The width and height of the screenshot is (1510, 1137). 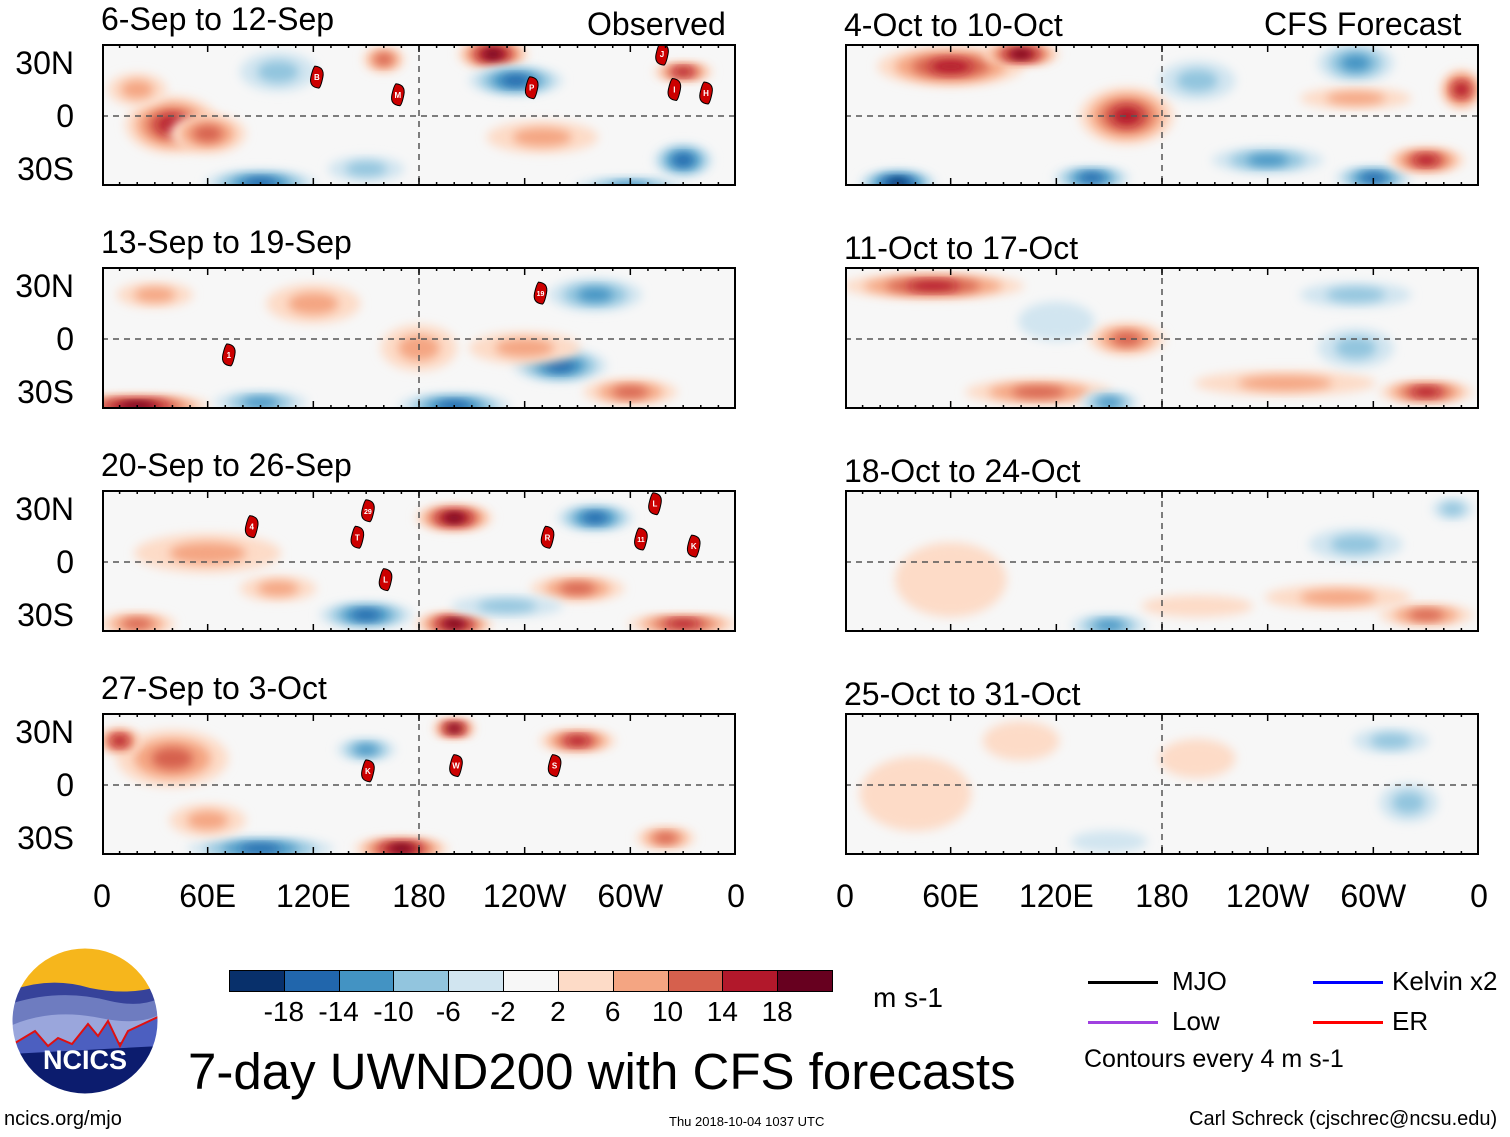 What do you see at coordinates (419, 338) in the screenshot?
I see `map-panel: 19 1` at bounding box center [419, 338].